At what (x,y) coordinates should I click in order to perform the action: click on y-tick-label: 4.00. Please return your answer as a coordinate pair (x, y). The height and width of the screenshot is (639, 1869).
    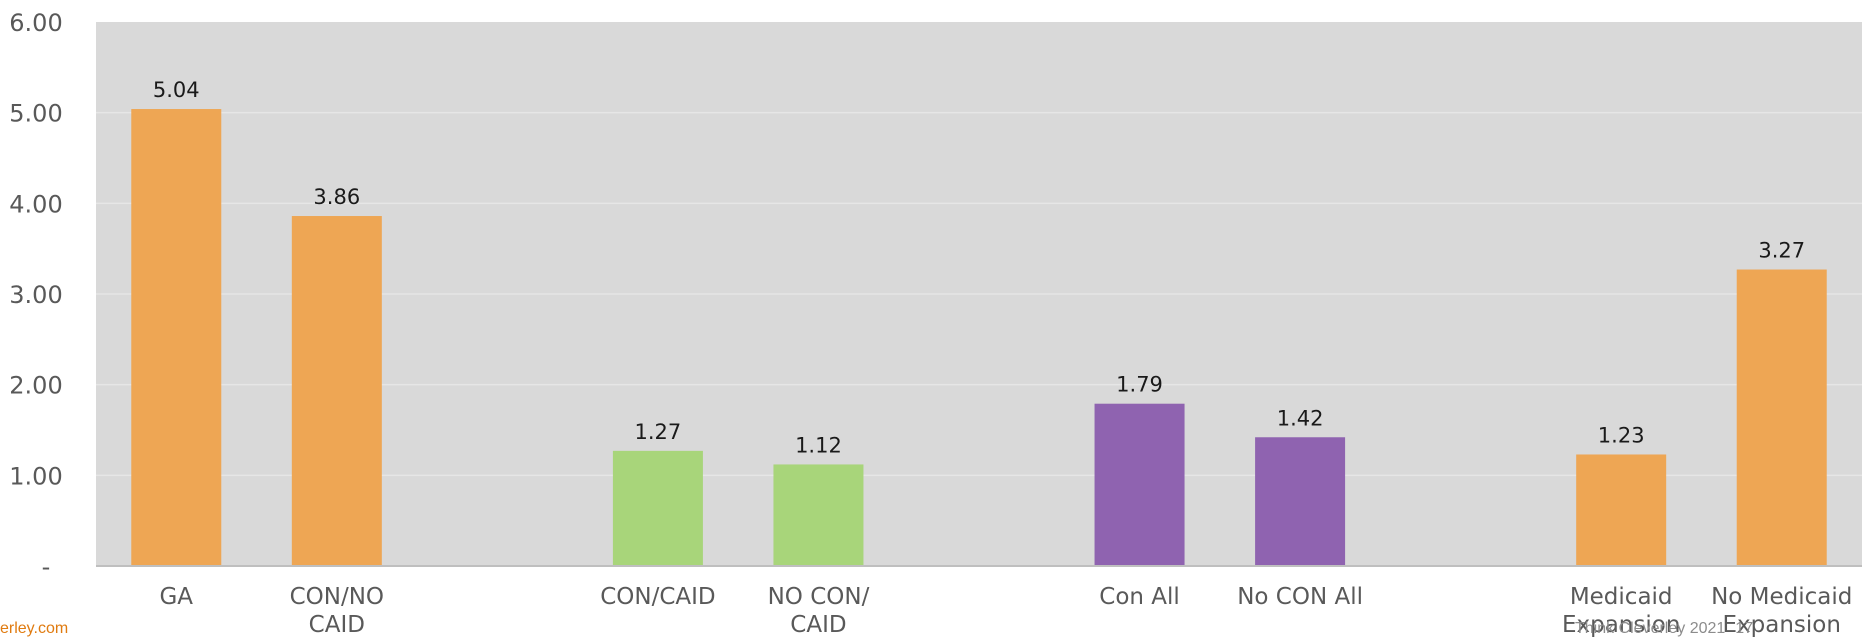
    Looking at the image, I should click on (35, 204).